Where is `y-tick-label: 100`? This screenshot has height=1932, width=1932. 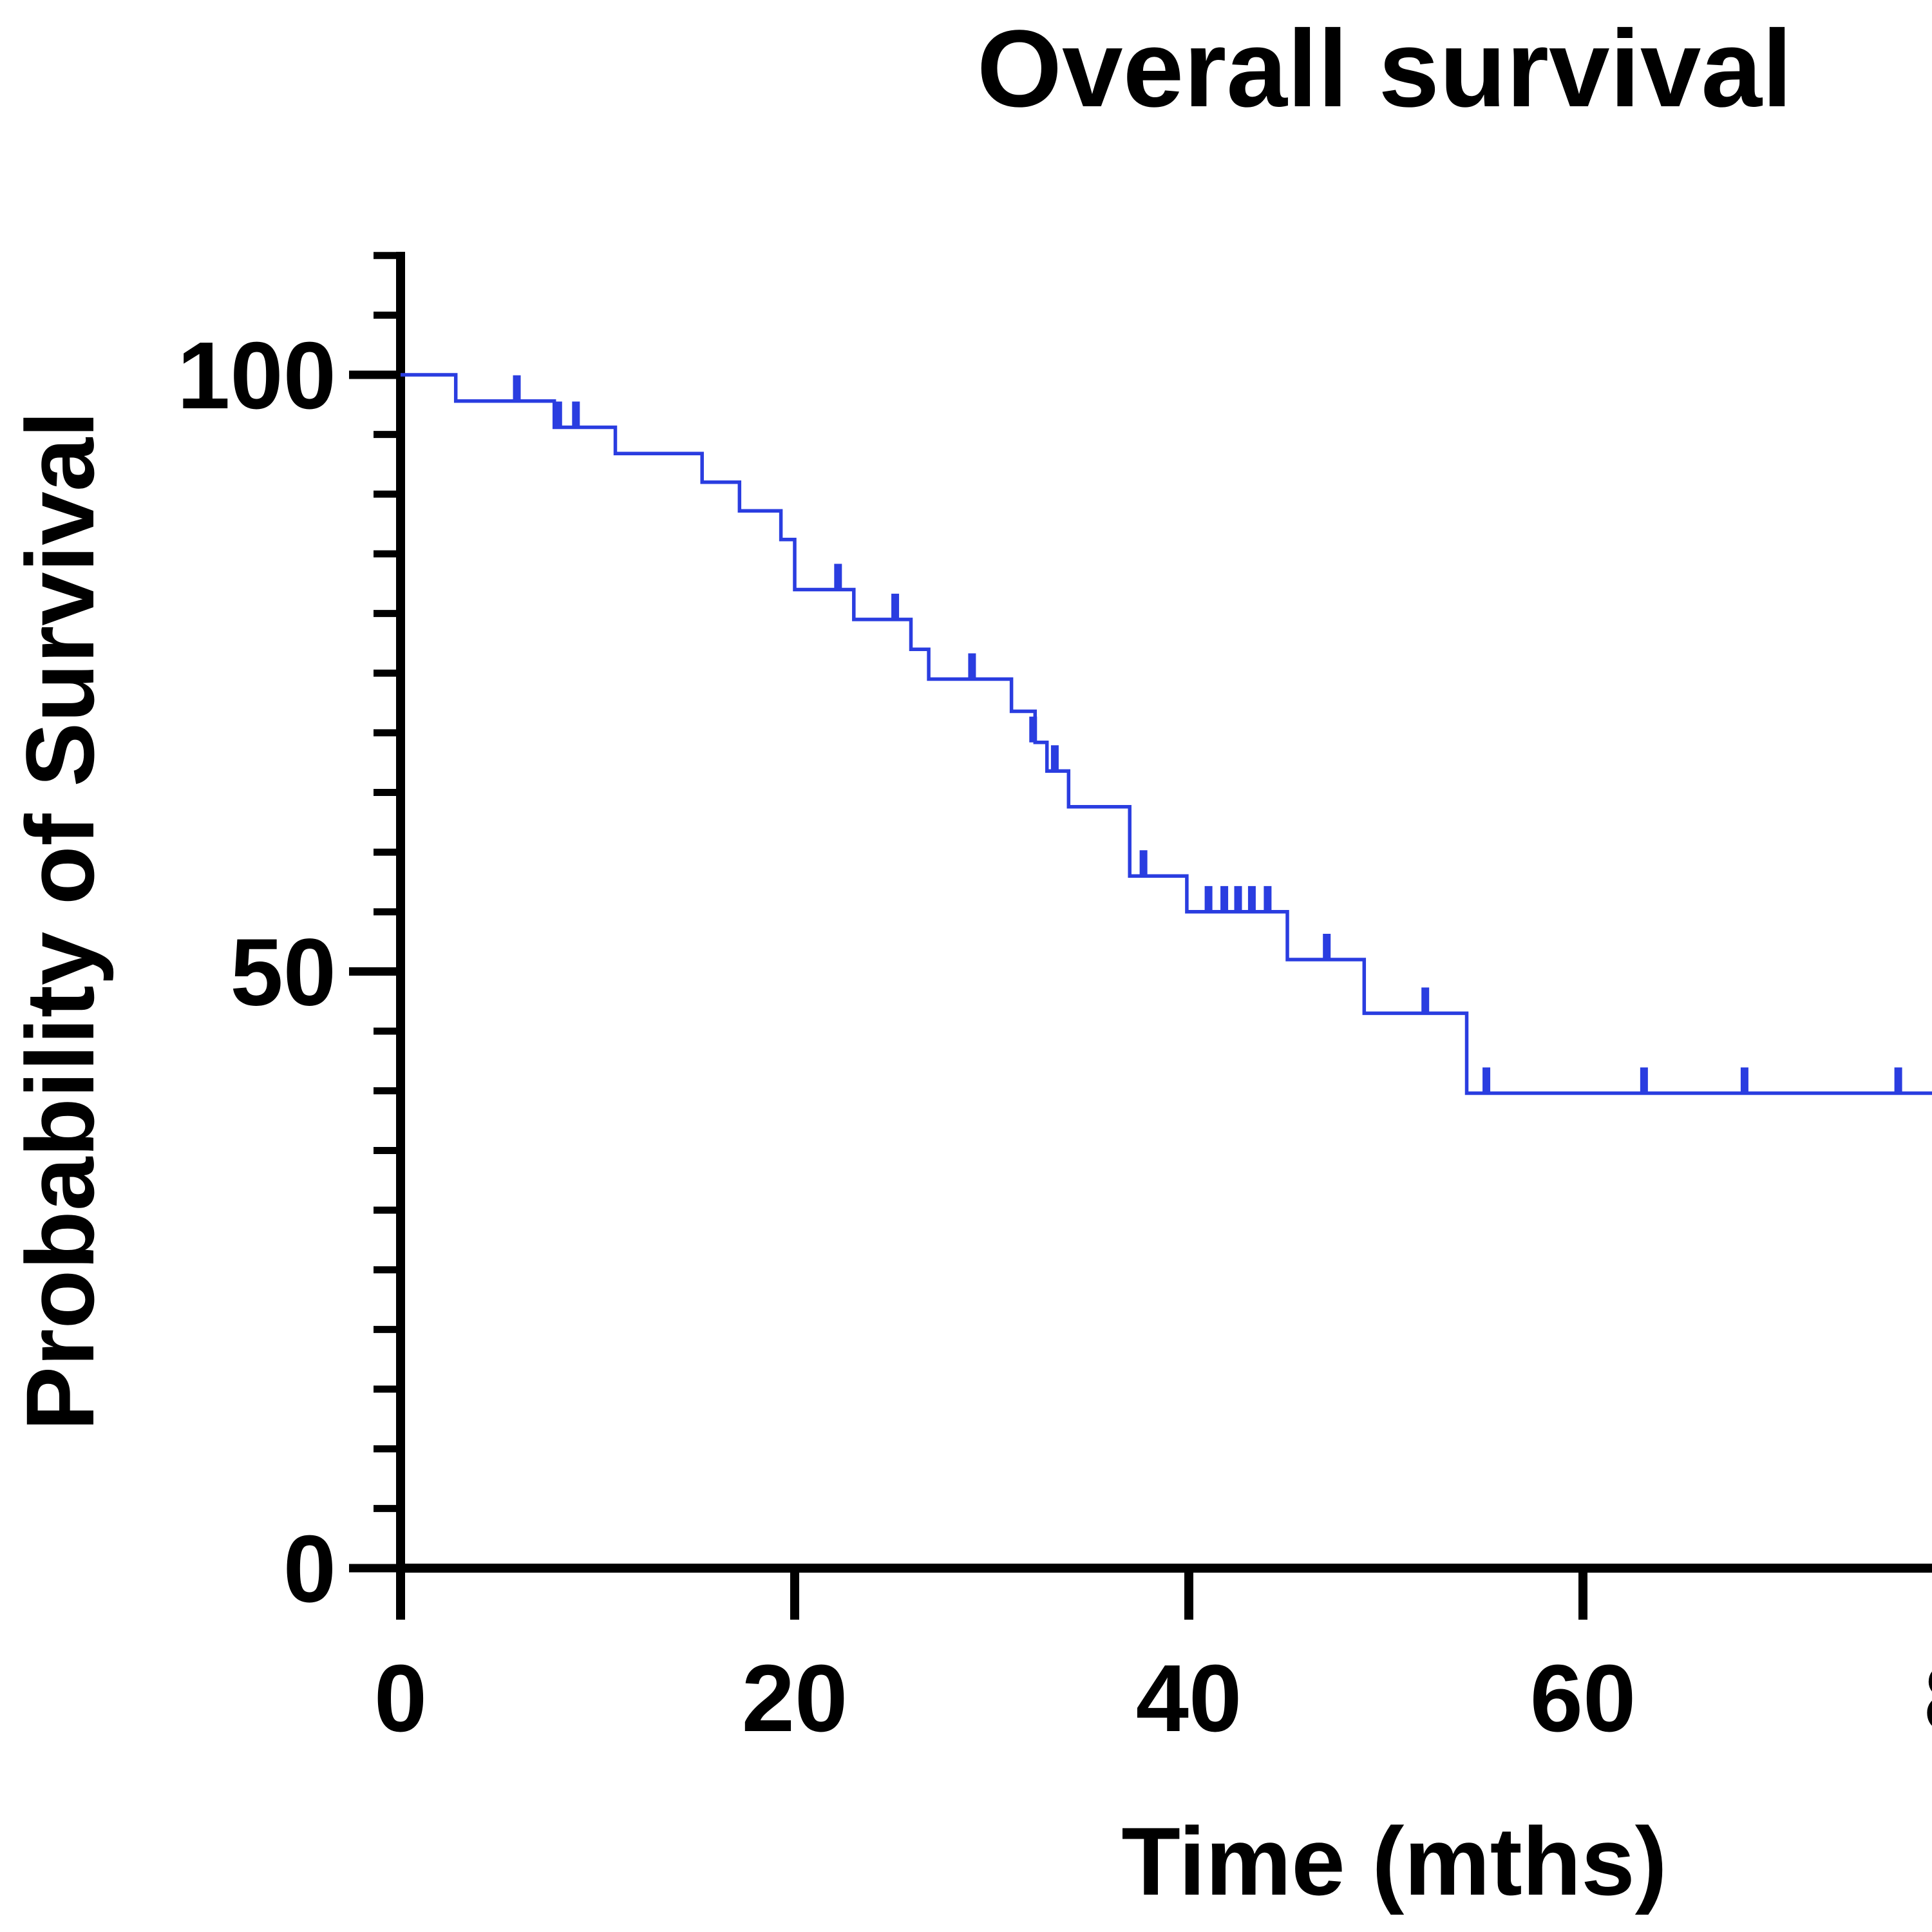
y-tick-label: 100 is located at coordinates (256, 376).